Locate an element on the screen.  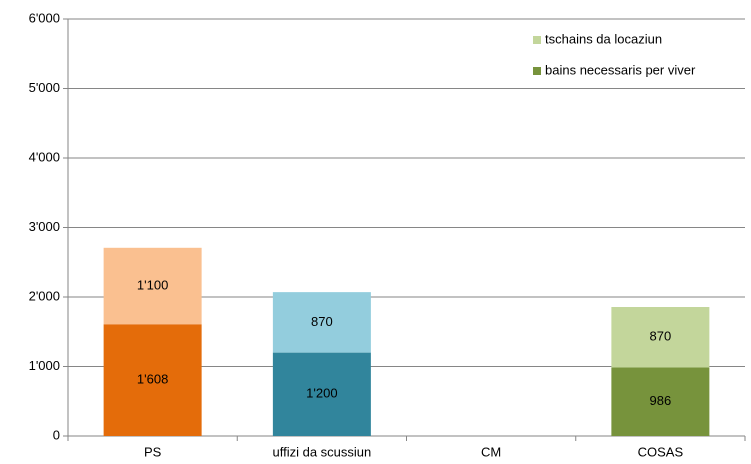
data-label: 1'100 is located at coordinates (152, 284).